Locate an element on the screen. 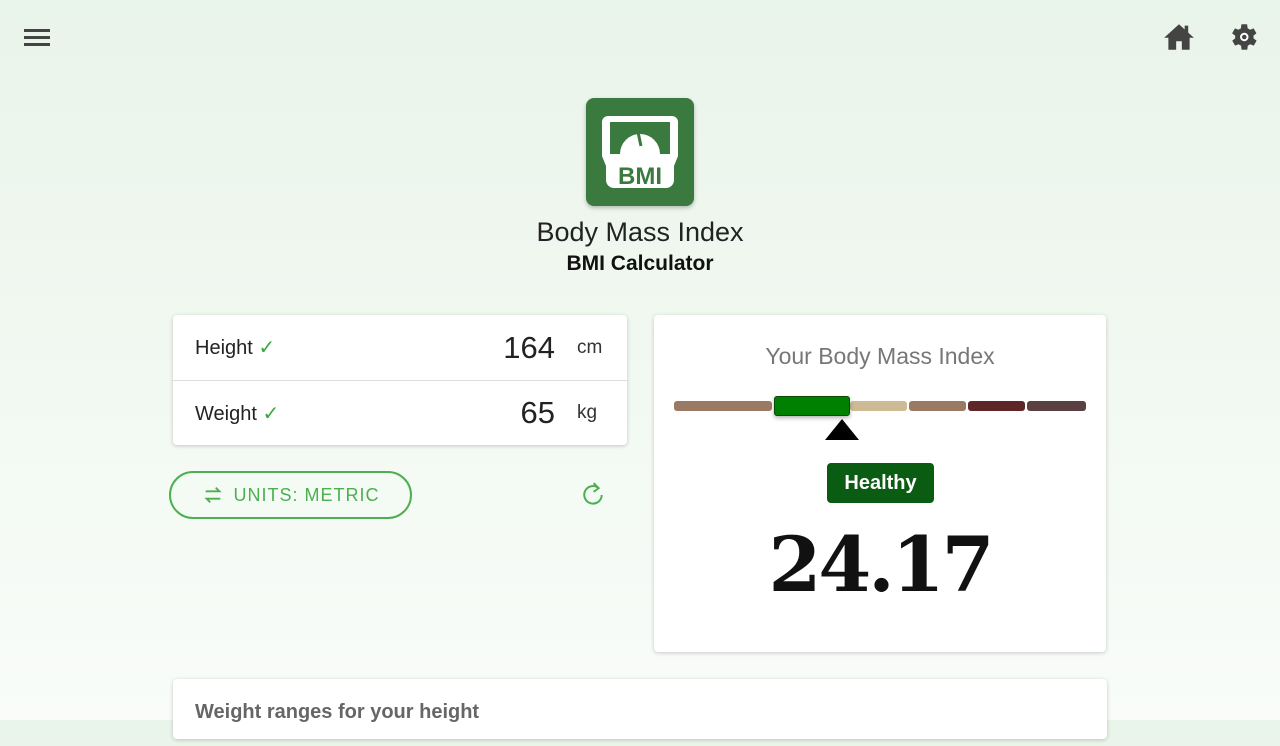  swap-icon is located at coordinates (212, 495).